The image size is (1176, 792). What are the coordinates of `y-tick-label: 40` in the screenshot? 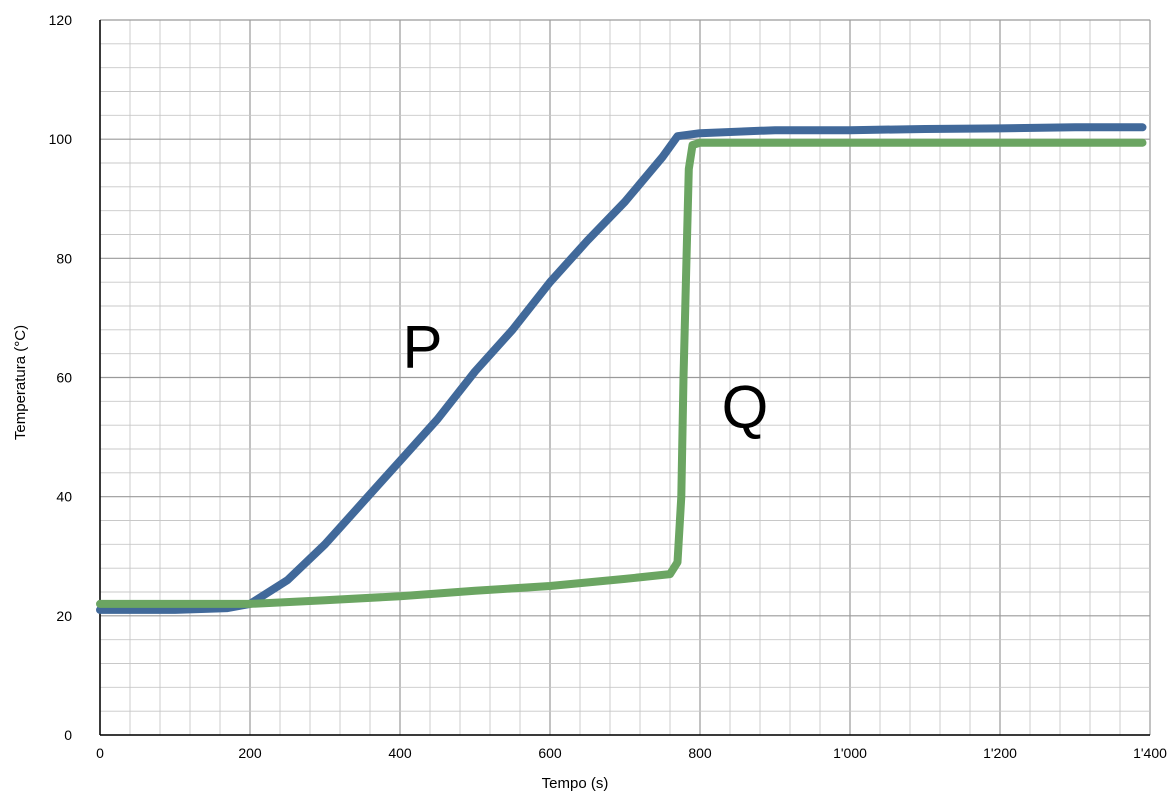 It's located at (64, 497).